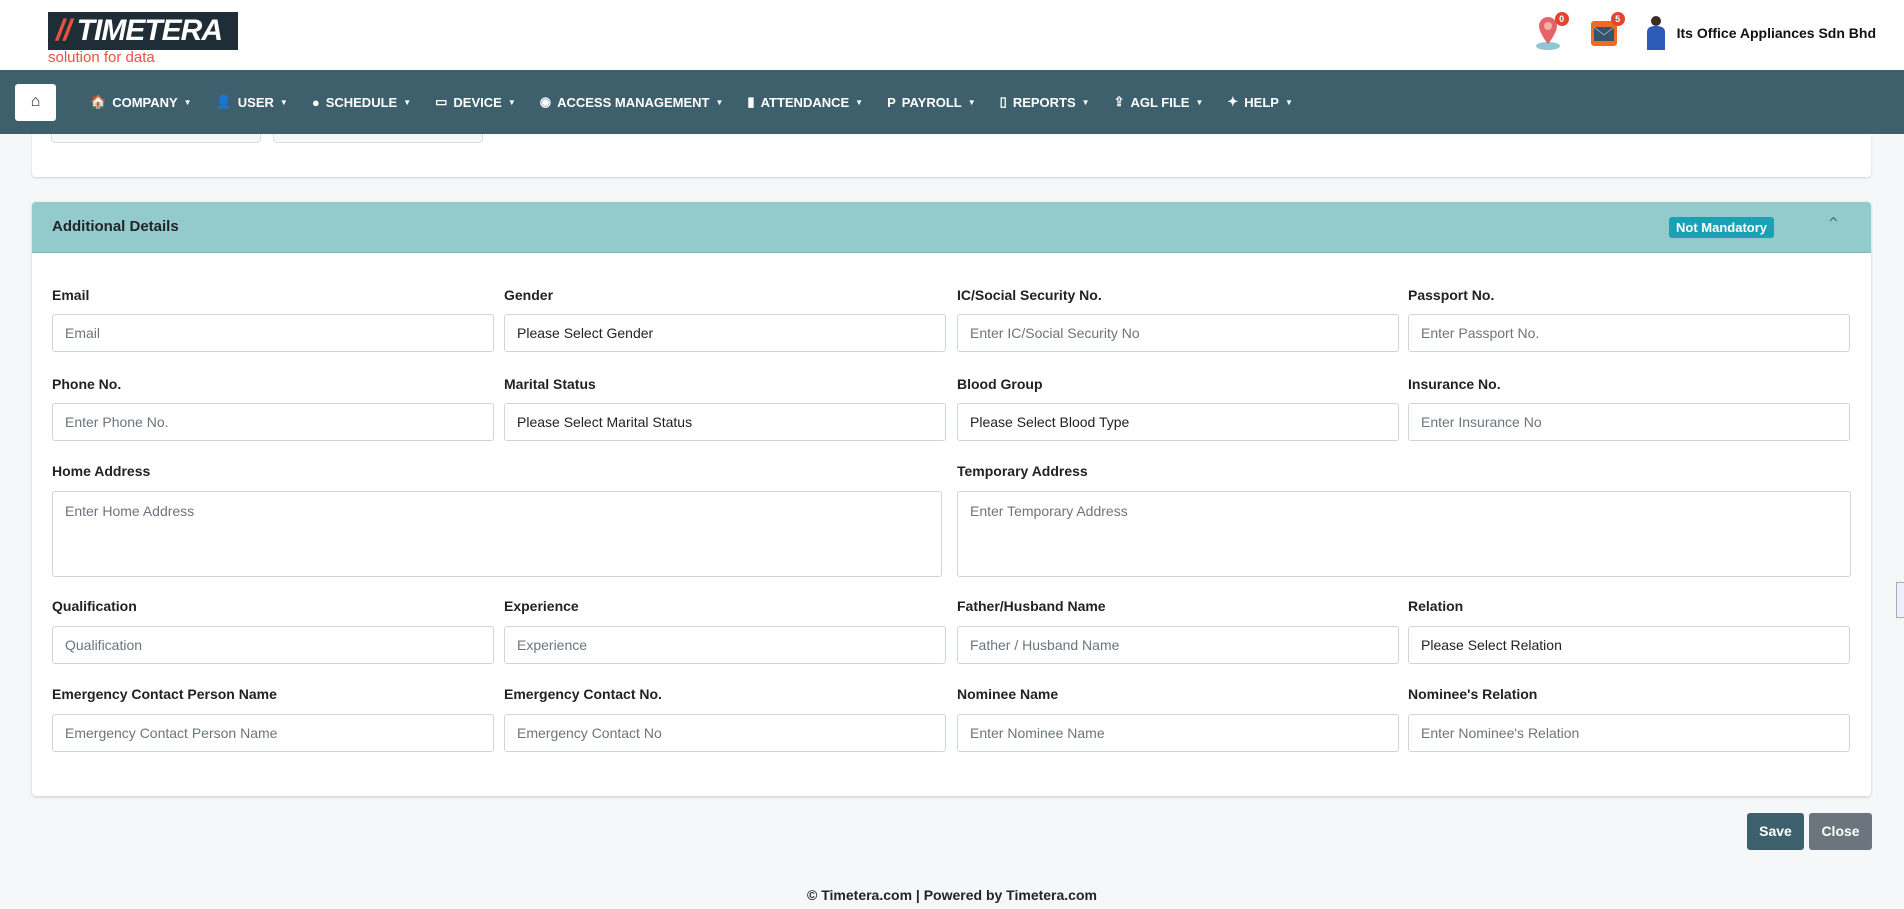 The image size is (1904, 909). Describe the element at coordinates (87, 384) in the screenshot. I see `phone-no-label: Phone No.` at that location.